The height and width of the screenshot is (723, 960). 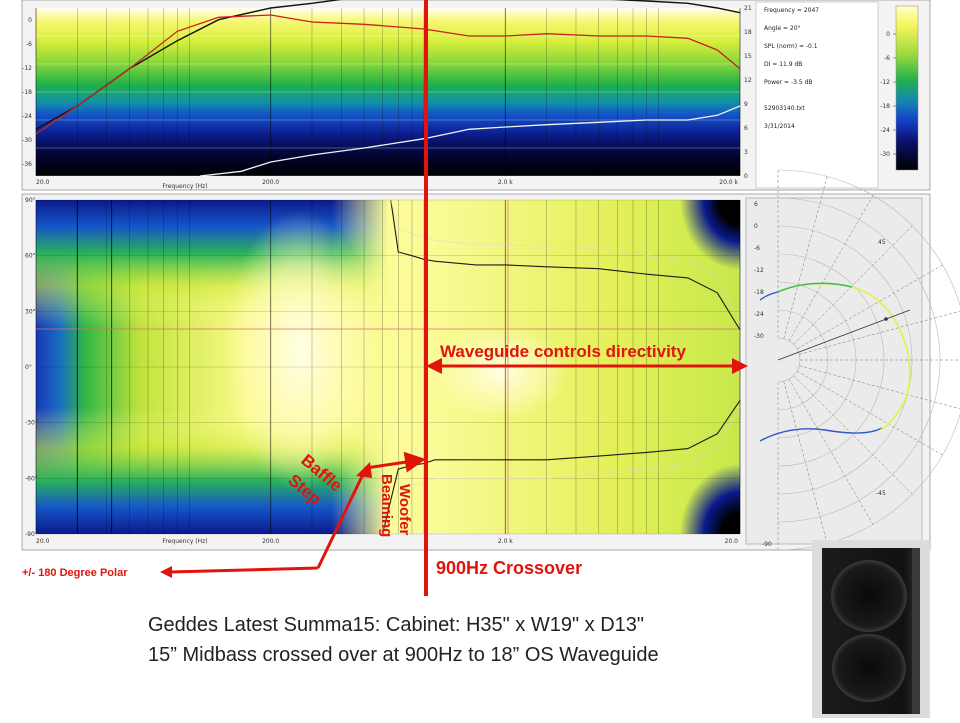 I want to click on polar-tick: -30, so click(x=759, y=336).